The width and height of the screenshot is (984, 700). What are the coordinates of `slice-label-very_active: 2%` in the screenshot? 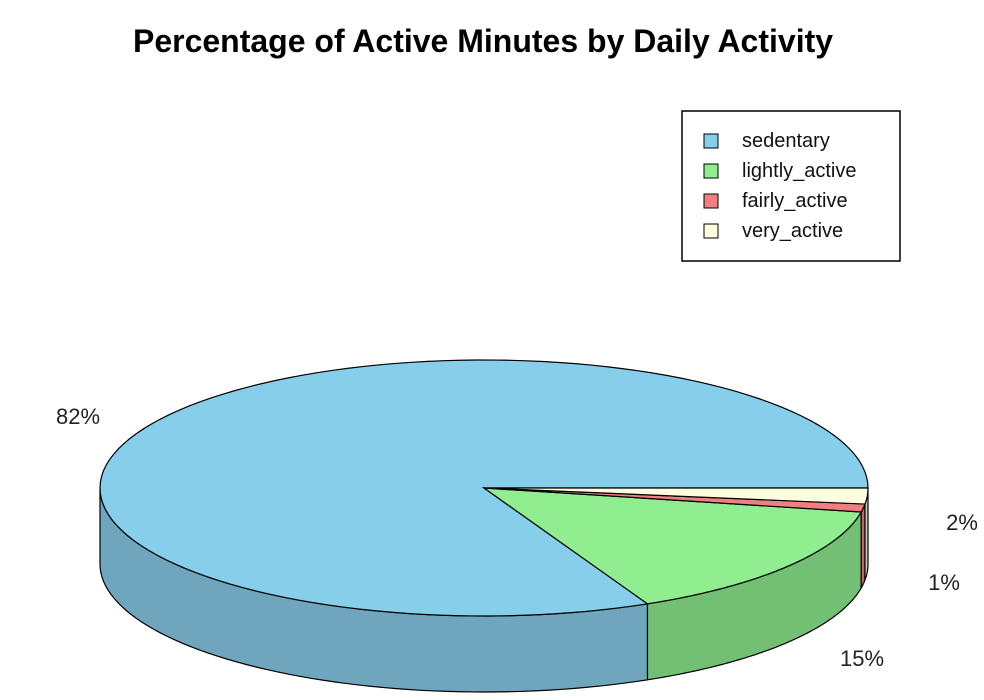 It's located at (962, 522).